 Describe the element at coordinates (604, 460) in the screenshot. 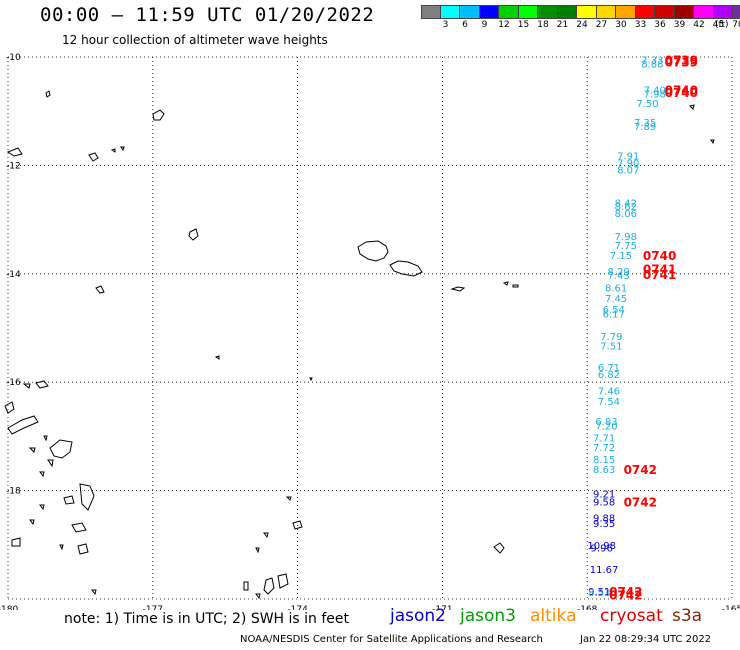

I see `wave-height-value: 8.15` at that location.